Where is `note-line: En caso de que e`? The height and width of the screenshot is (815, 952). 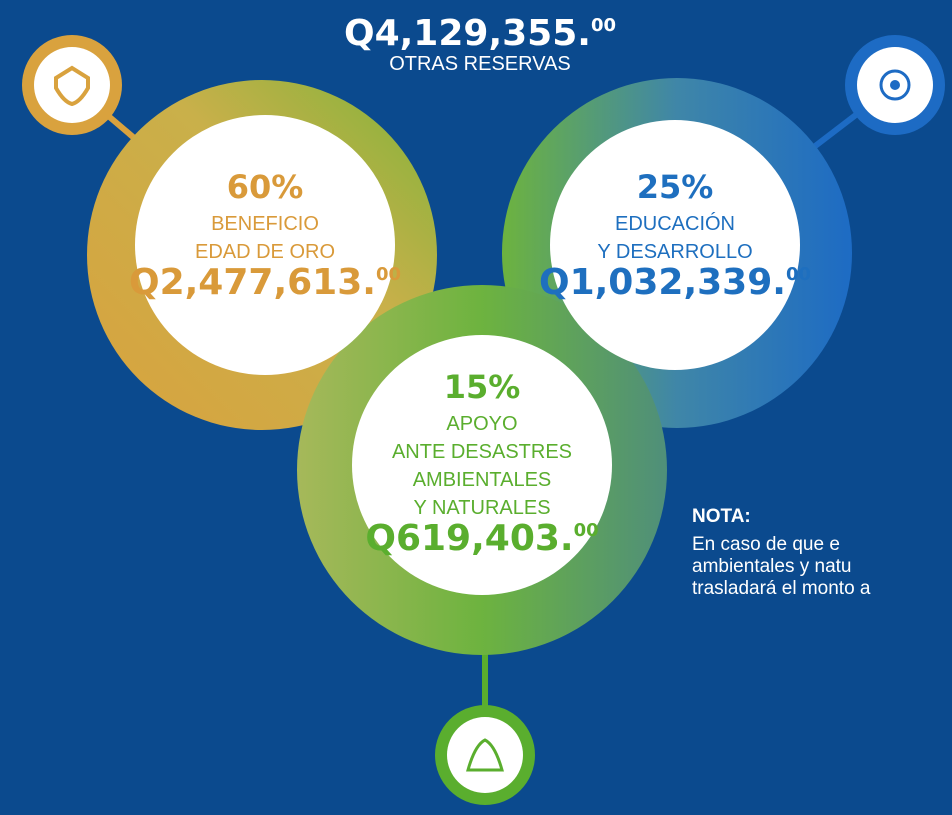
note-line: En caso de que e is located at coordinates (766, 544).